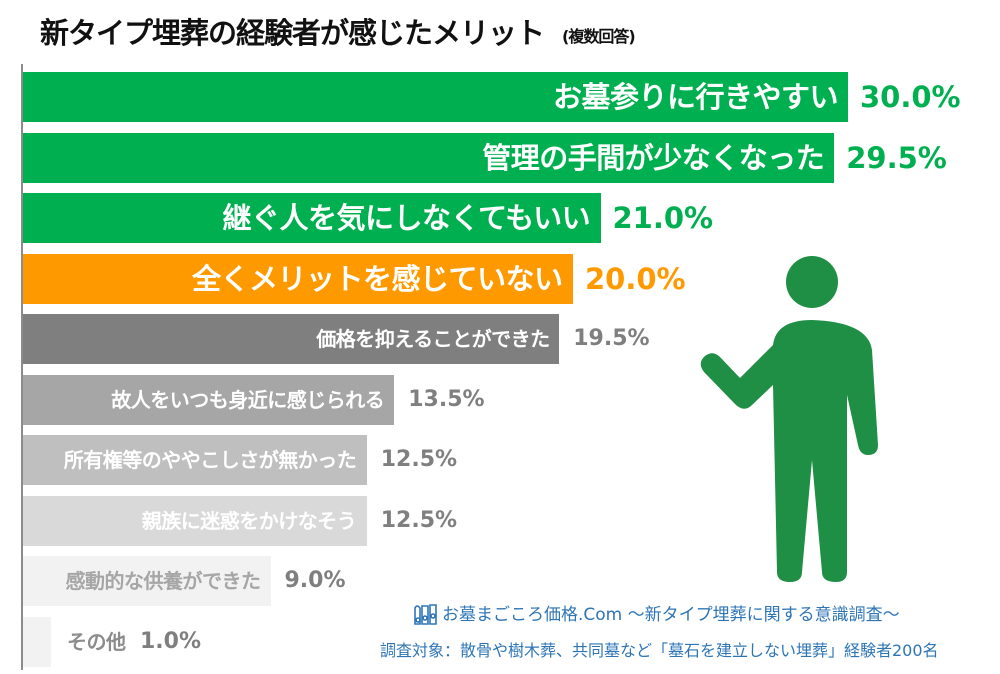 The image size is (1000, 674). I want to click on y-axis-line, so click(22, 367).